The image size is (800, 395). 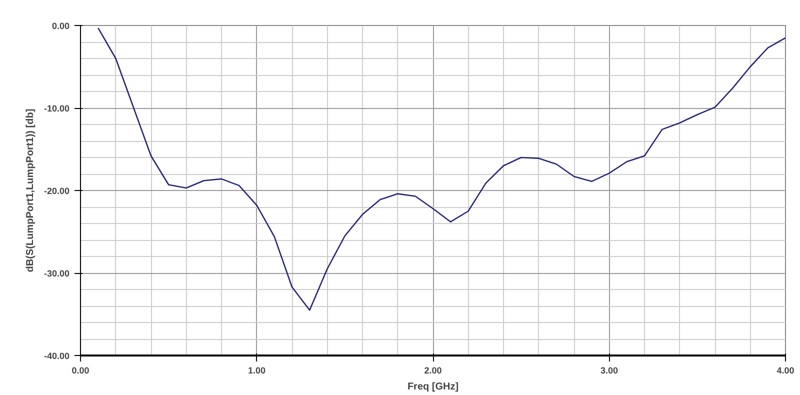 What do you see at coordinates (57, 273) in the screenshot?
I see `y-tick-label: -30.00` at bounding box center [57, 273].